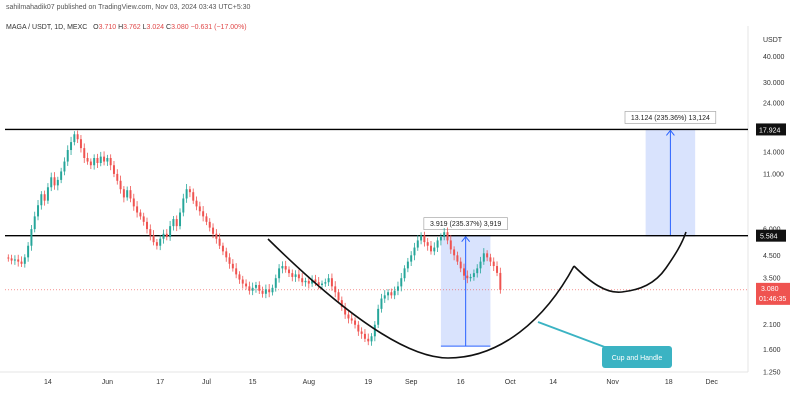 Image resolution: width=800 pixels, height=400 pixels. What do you see at coordinates (670, 132) in the screenshot?
I see `measure-arrow-head` at bounding box center [670, 132].